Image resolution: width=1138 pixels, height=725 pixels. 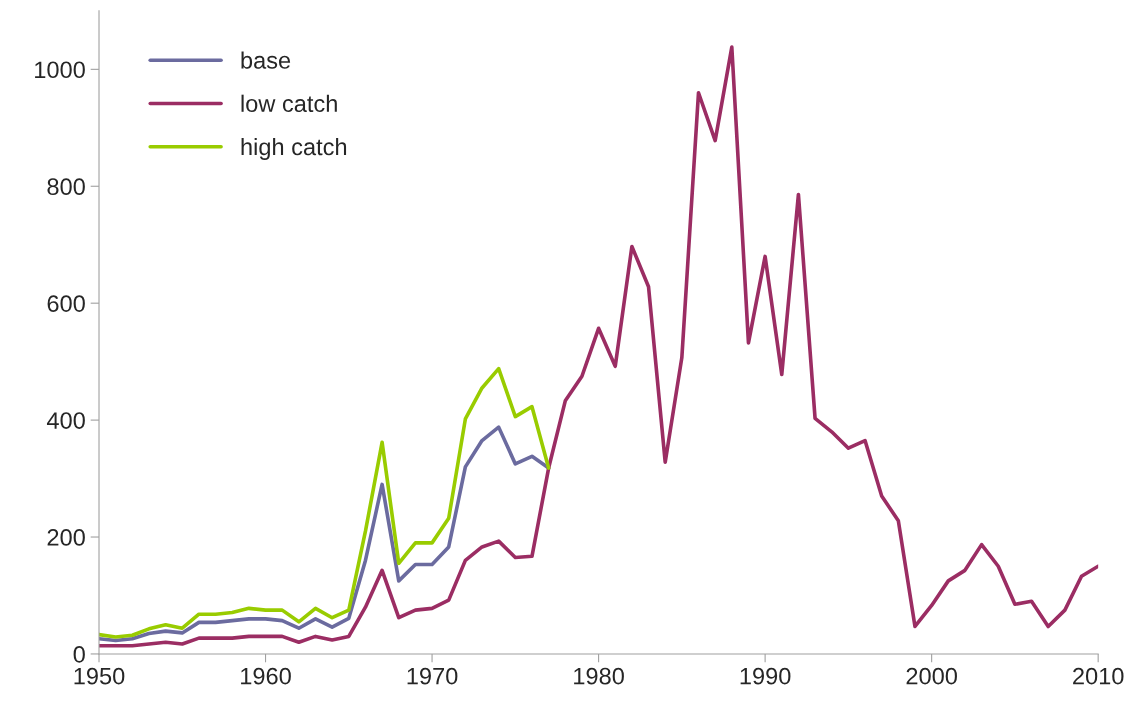 What do you see at coordinates (294, 148) in the screenshot?
I see `legend-label: high catch` at bounding box center [294, 148].